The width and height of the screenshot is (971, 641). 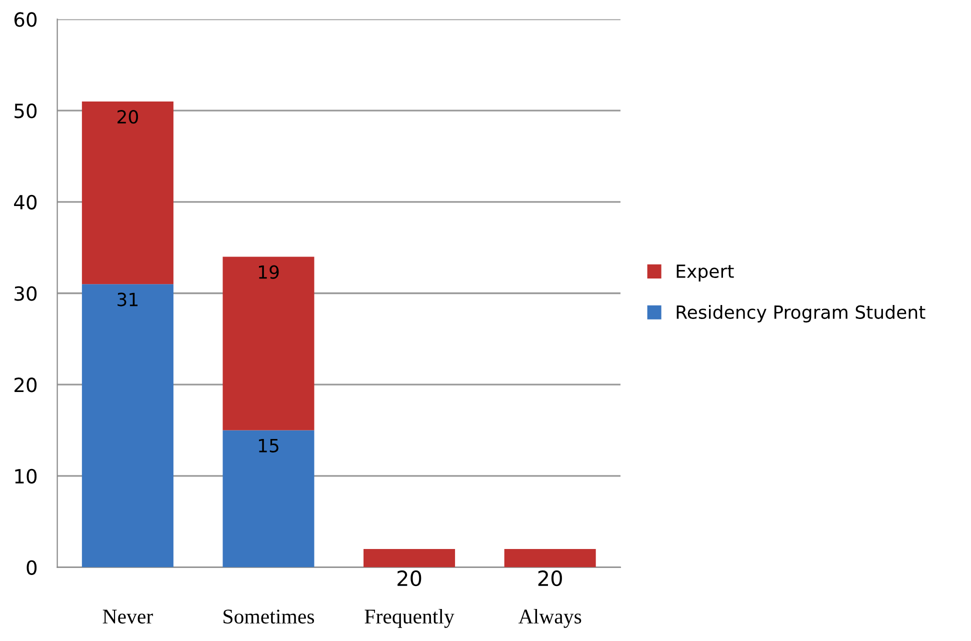 I want to click on x-tick-label: Sometimes, so click(x=269, y=617).